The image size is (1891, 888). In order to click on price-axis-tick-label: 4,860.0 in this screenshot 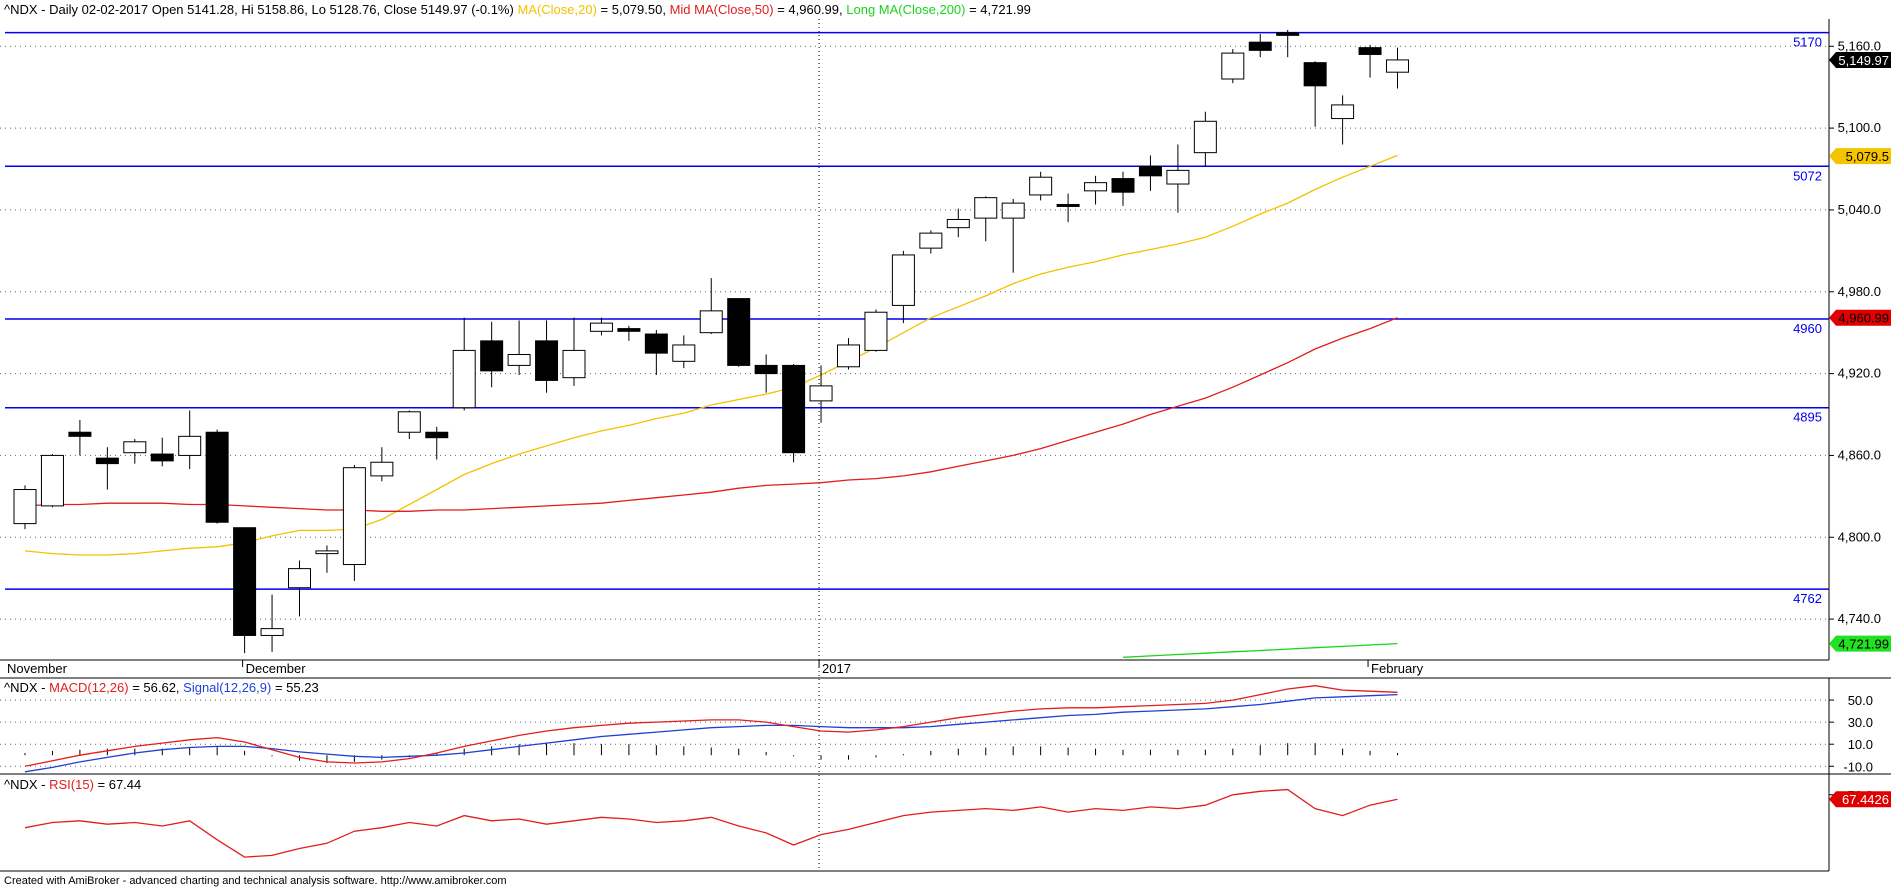, I will do `click(1859, 454)`.